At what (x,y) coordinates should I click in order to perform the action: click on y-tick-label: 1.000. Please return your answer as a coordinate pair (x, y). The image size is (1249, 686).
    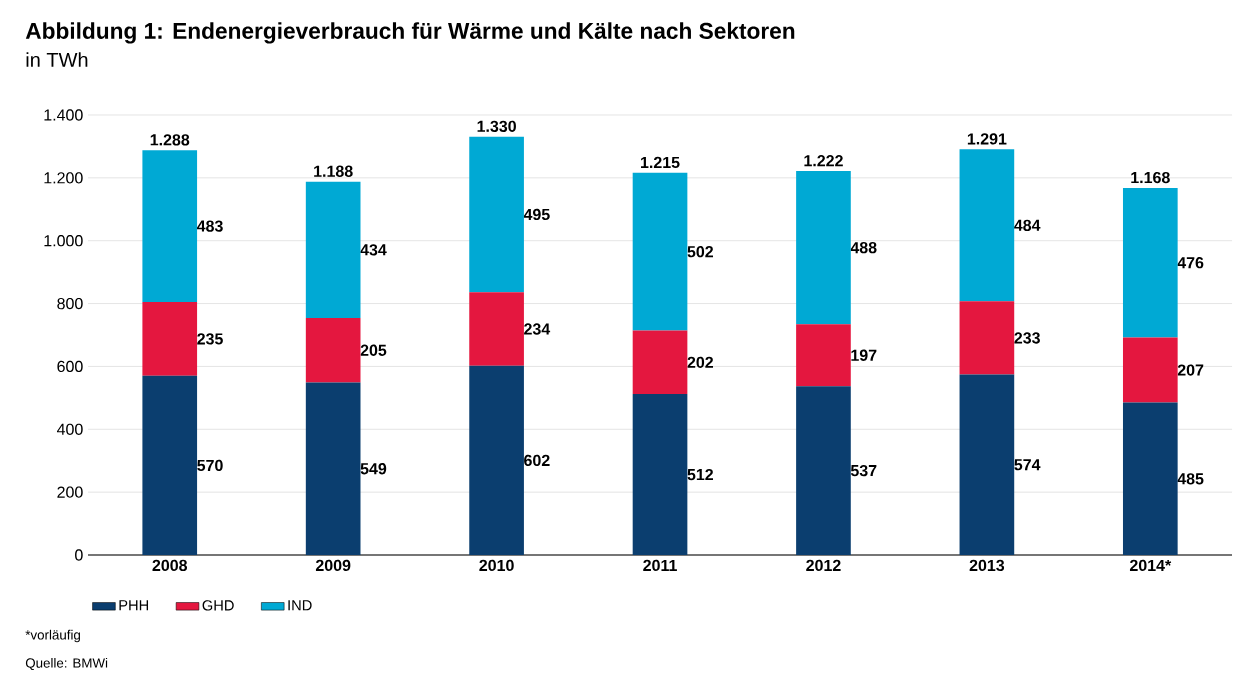
    Looking at the image, I should click on (63, 241).